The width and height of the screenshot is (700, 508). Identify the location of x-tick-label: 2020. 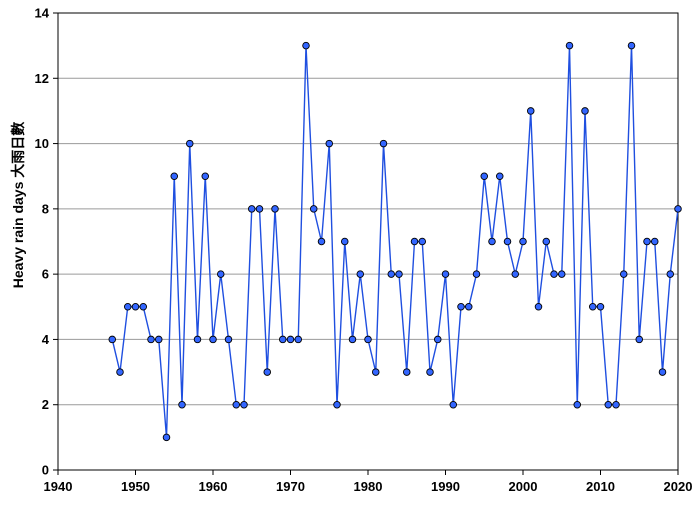
(678, 486).